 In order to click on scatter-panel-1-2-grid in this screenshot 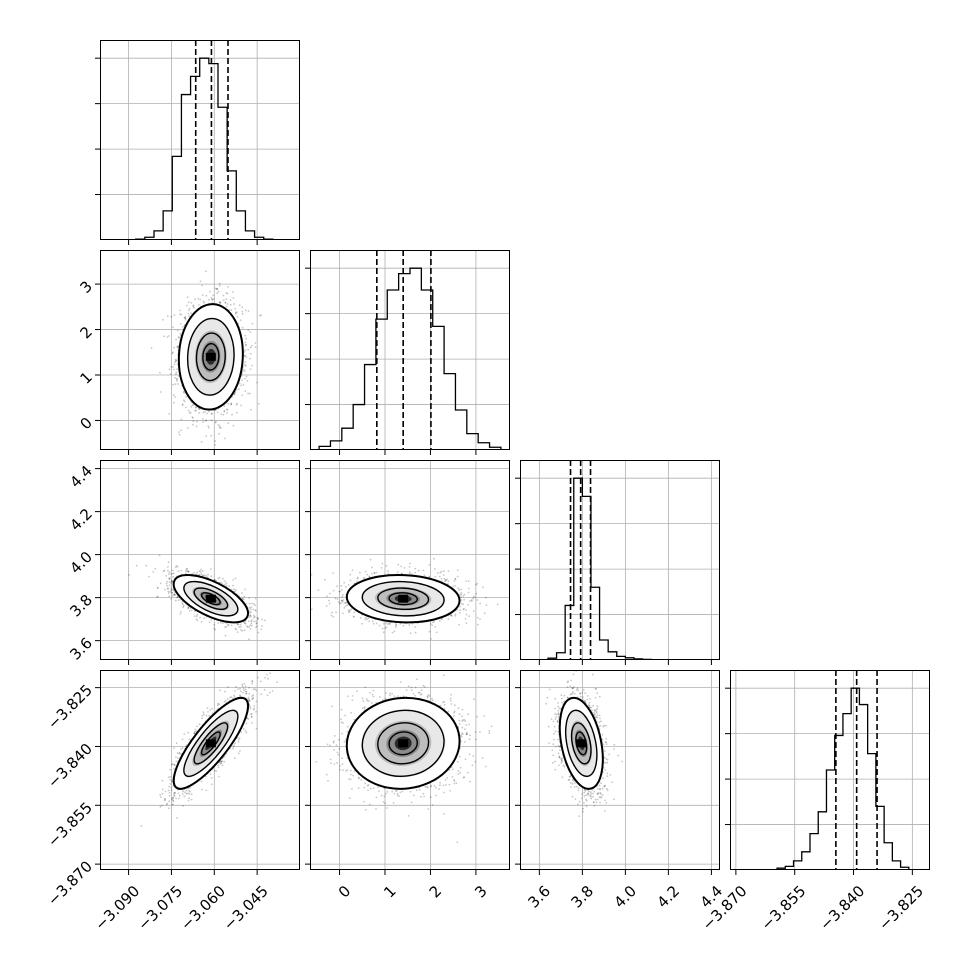, I will do `click(410, 560)`.